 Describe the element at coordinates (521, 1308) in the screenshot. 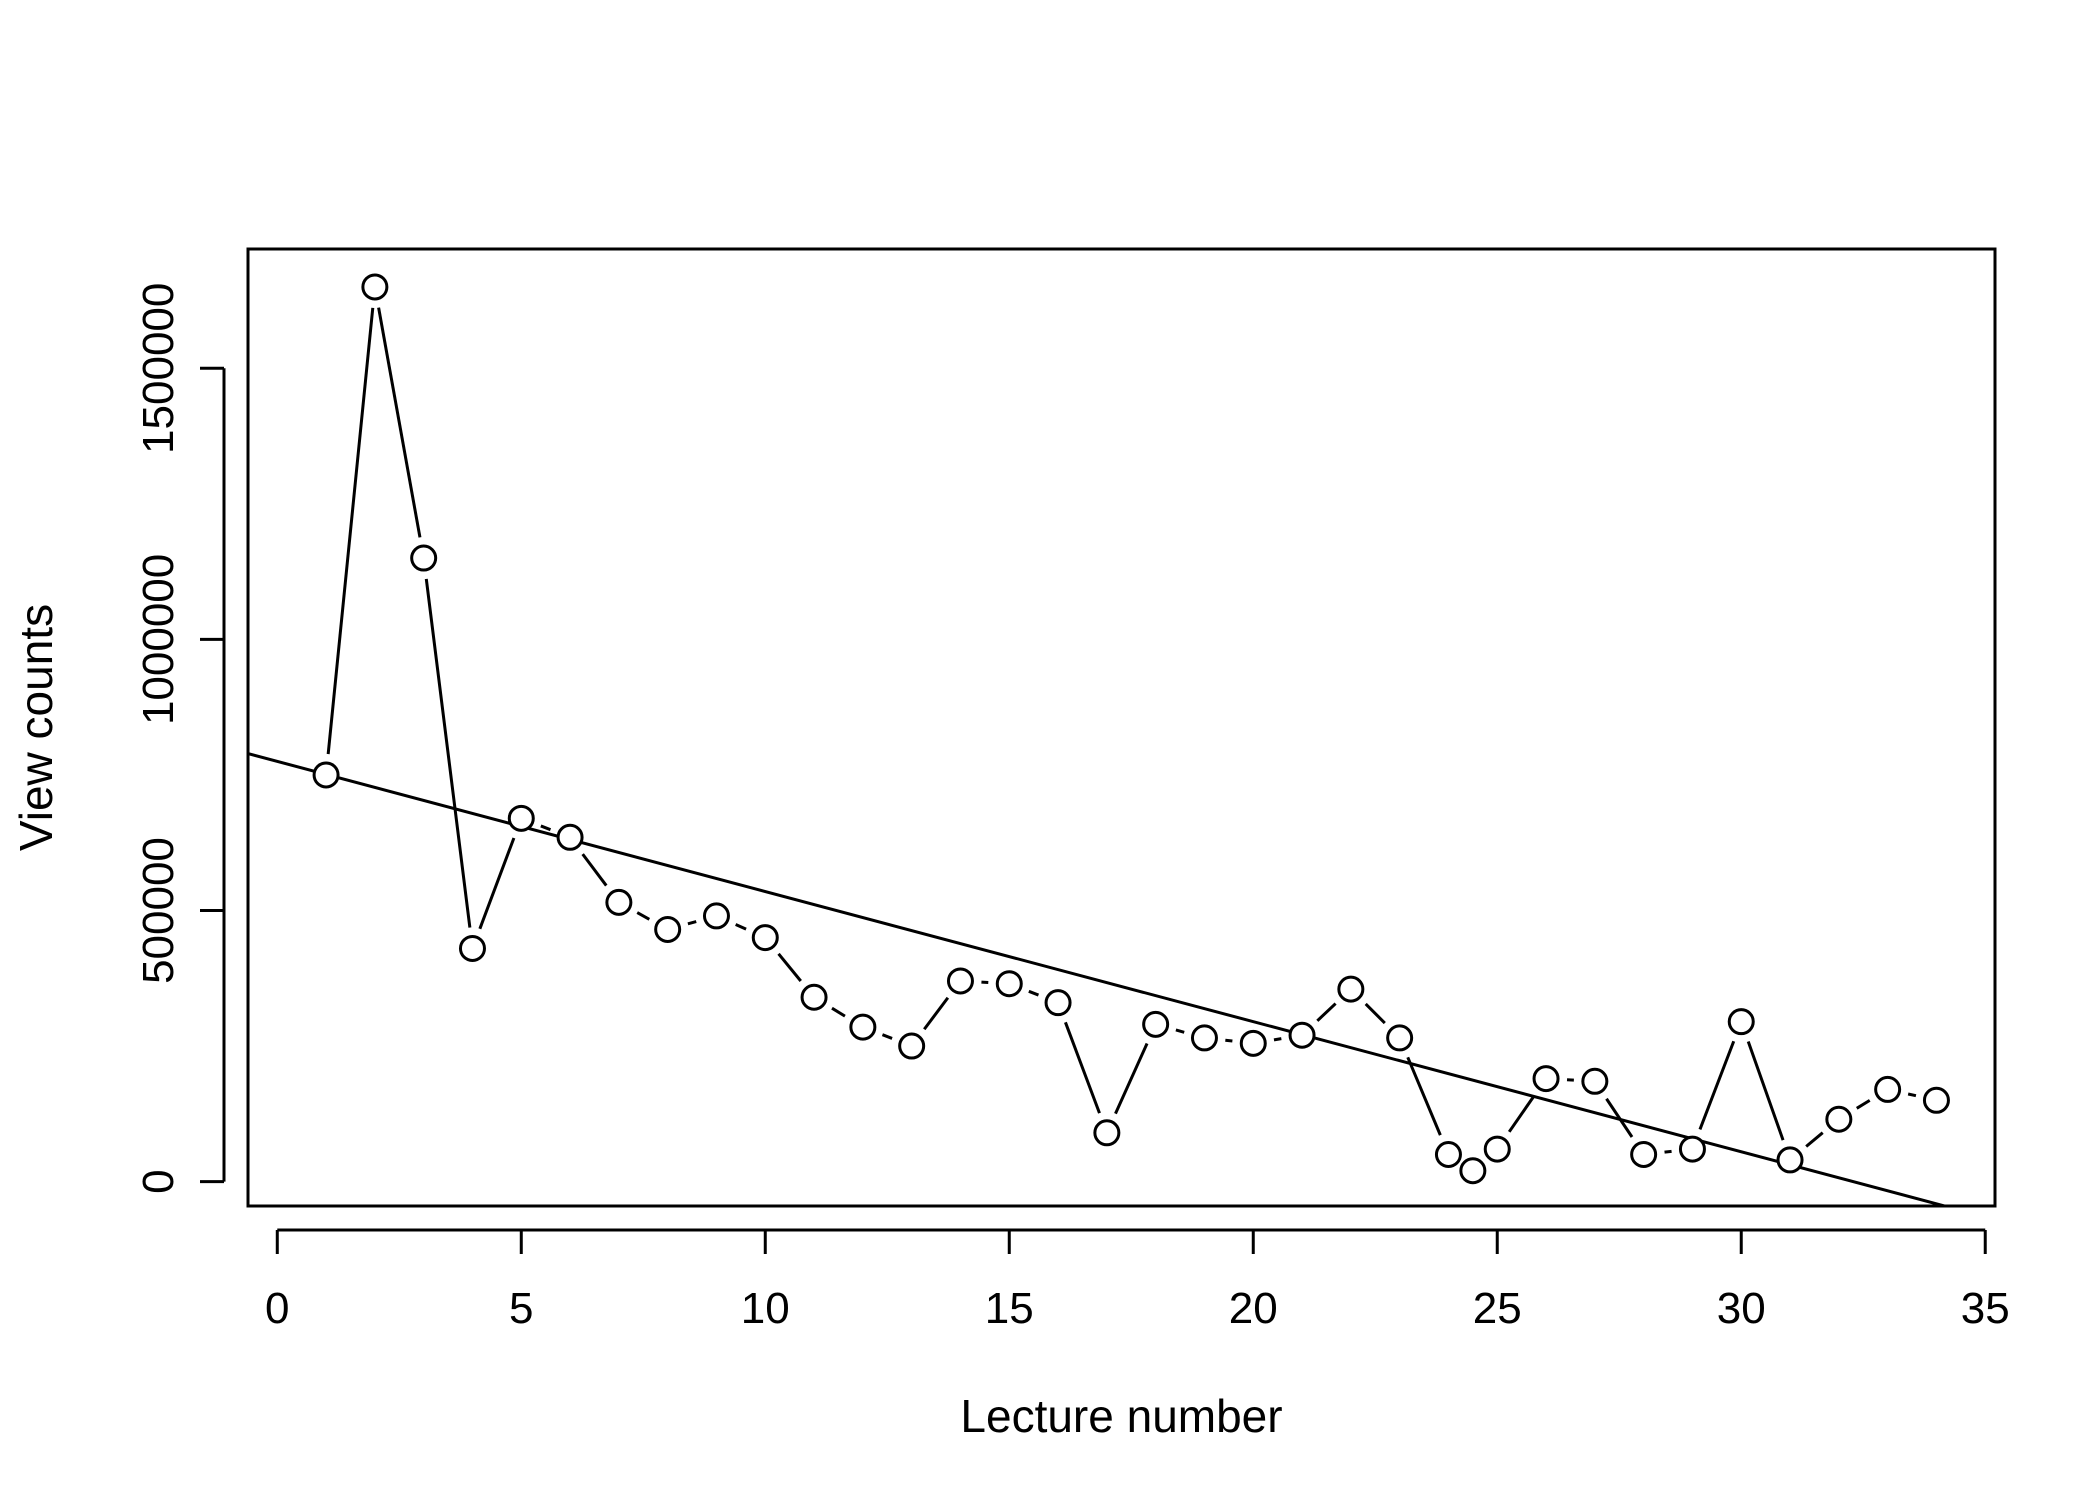

I see `x-tick-label: 5` at that location.